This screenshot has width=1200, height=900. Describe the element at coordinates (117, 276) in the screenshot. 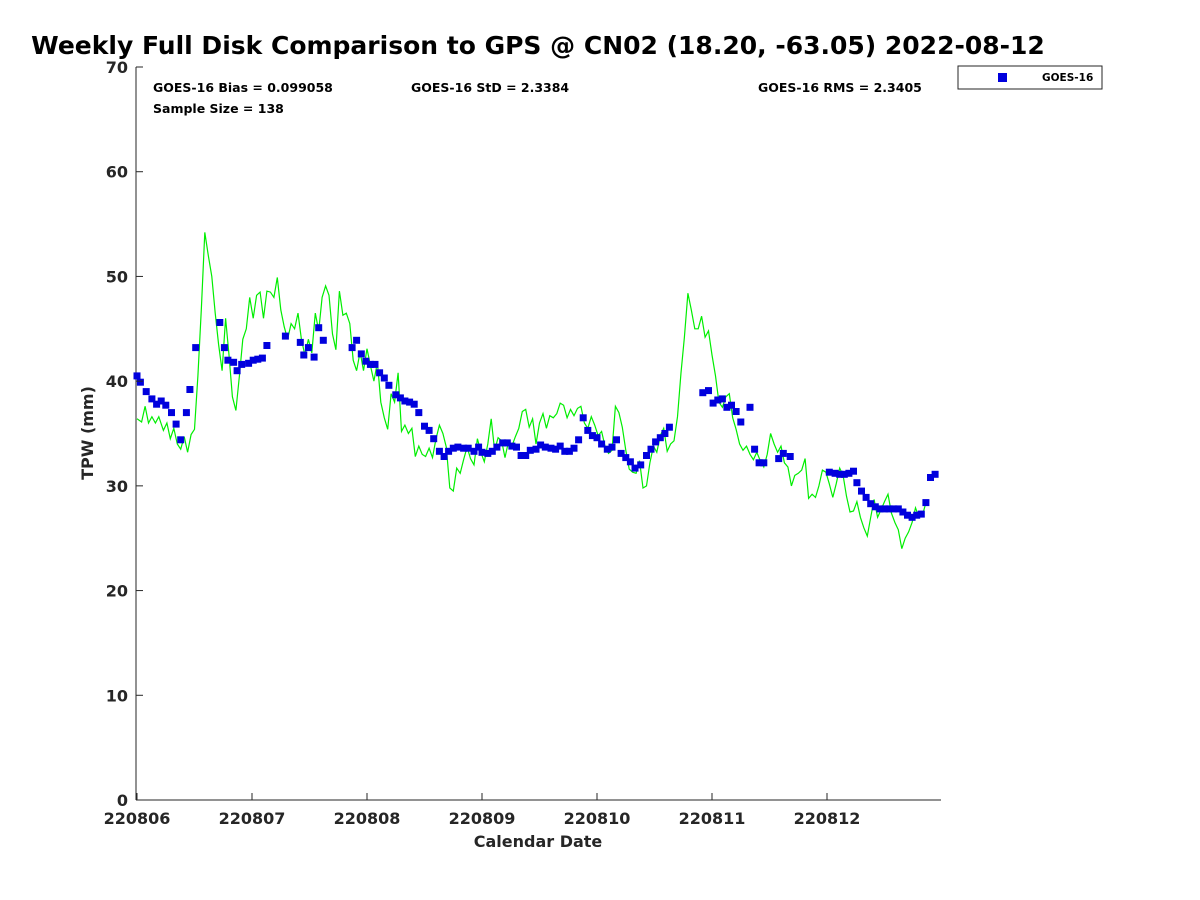

I see `y-tick-label: 50` at that location.